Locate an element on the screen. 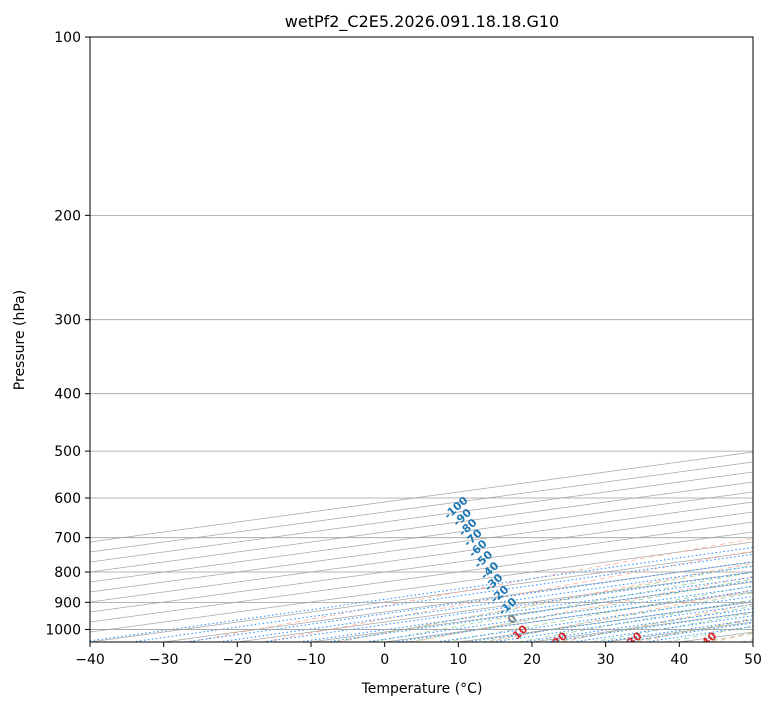 This screenshot has width=775, height=708. x-tick-label: 50 is located at coordinates (753, 660).